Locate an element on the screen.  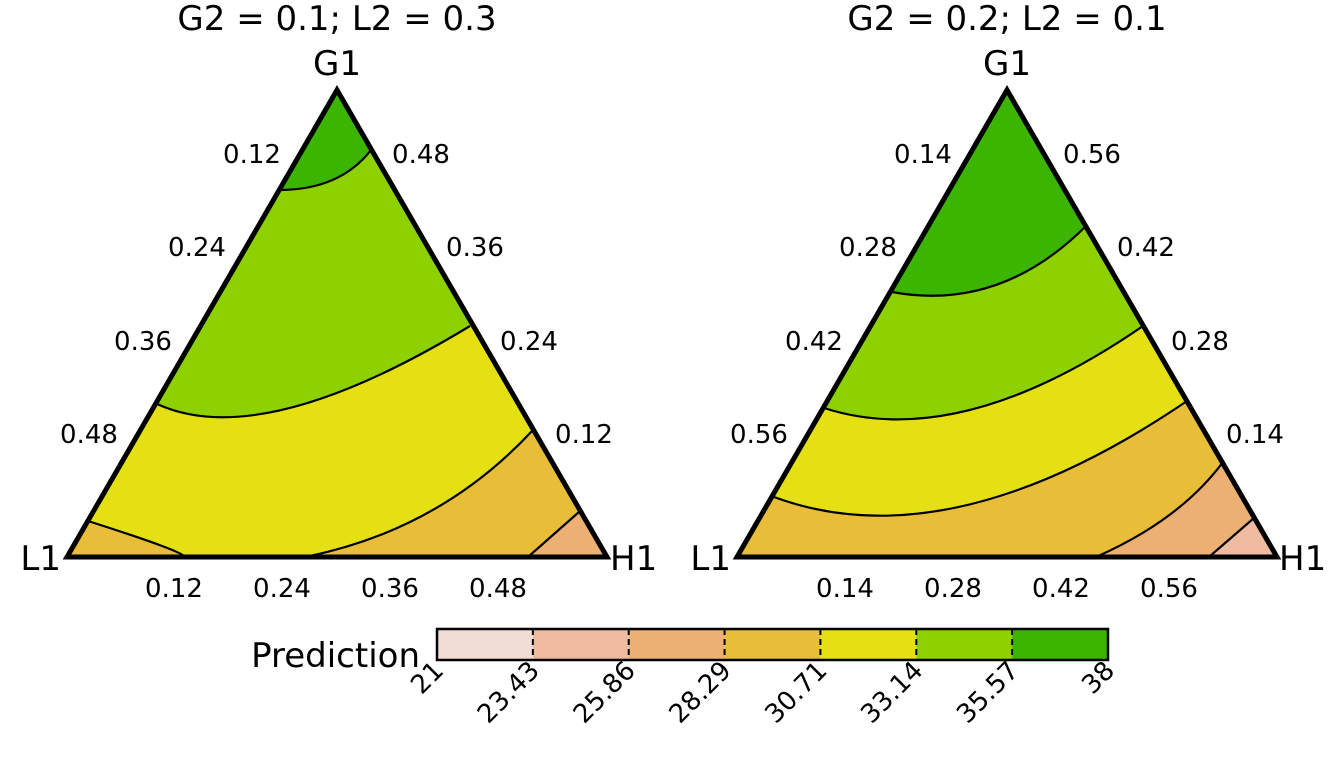
legend-tick-labels: 21 23.43 25.86 28.29 30.71 33.14 35.57 38 is located at coordinates (763, 693).